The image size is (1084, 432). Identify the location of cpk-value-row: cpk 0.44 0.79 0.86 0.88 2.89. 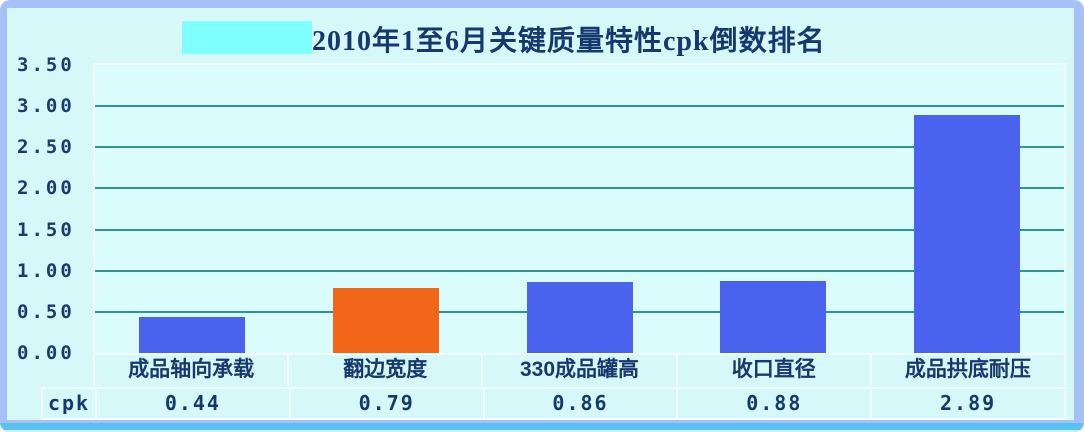
(553, 403).